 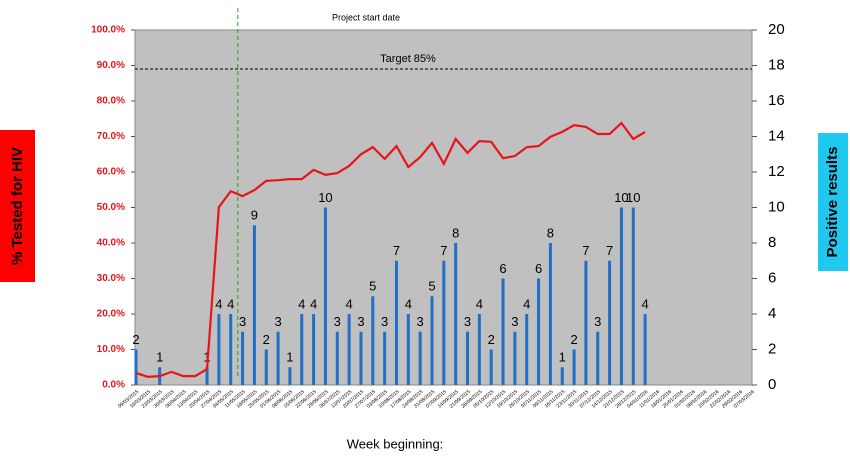 What do you see at coordinates (772, 242) in the screenshot?
I see `y2-tick-label: 8` at bounding box center [772, 242].